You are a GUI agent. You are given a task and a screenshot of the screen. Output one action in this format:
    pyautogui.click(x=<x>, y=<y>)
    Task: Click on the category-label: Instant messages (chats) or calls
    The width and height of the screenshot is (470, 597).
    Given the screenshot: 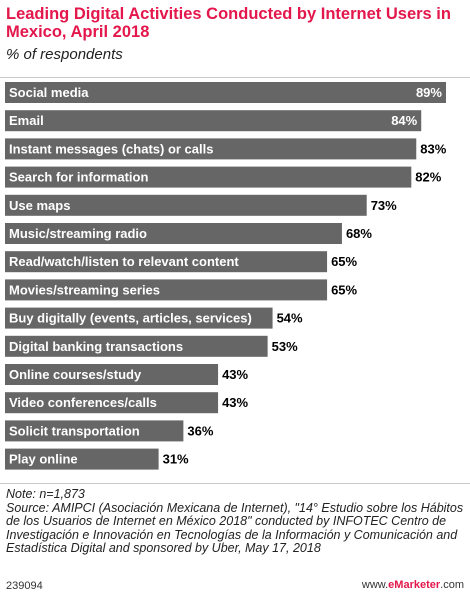 What is the action you would take?
    pyautogui.click(x=111, y=148)
    